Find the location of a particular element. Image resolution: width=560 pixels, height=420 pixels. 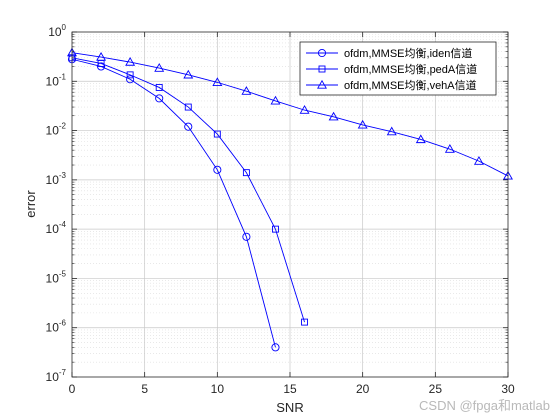

legend-label: ofdm,MMSE均衡,iden信道 is located at coordinates (408, 53).